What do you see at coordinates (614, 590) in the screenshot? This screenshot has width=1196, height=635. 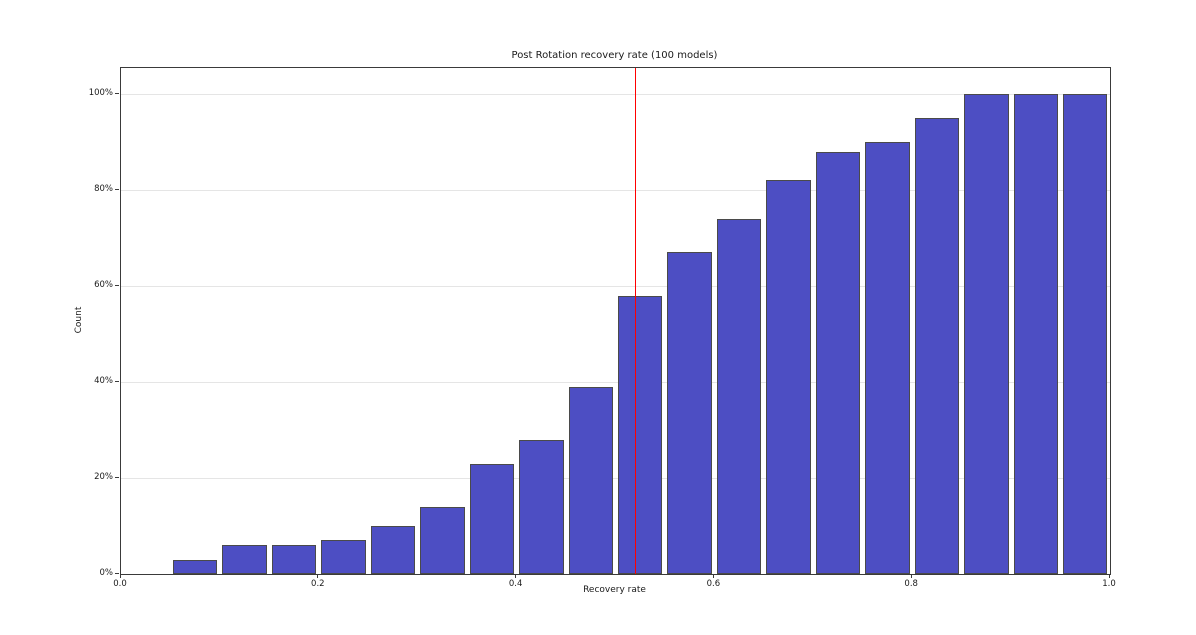 I see `x-axis-label: Recovery rate` at bounding box center [614, 590].